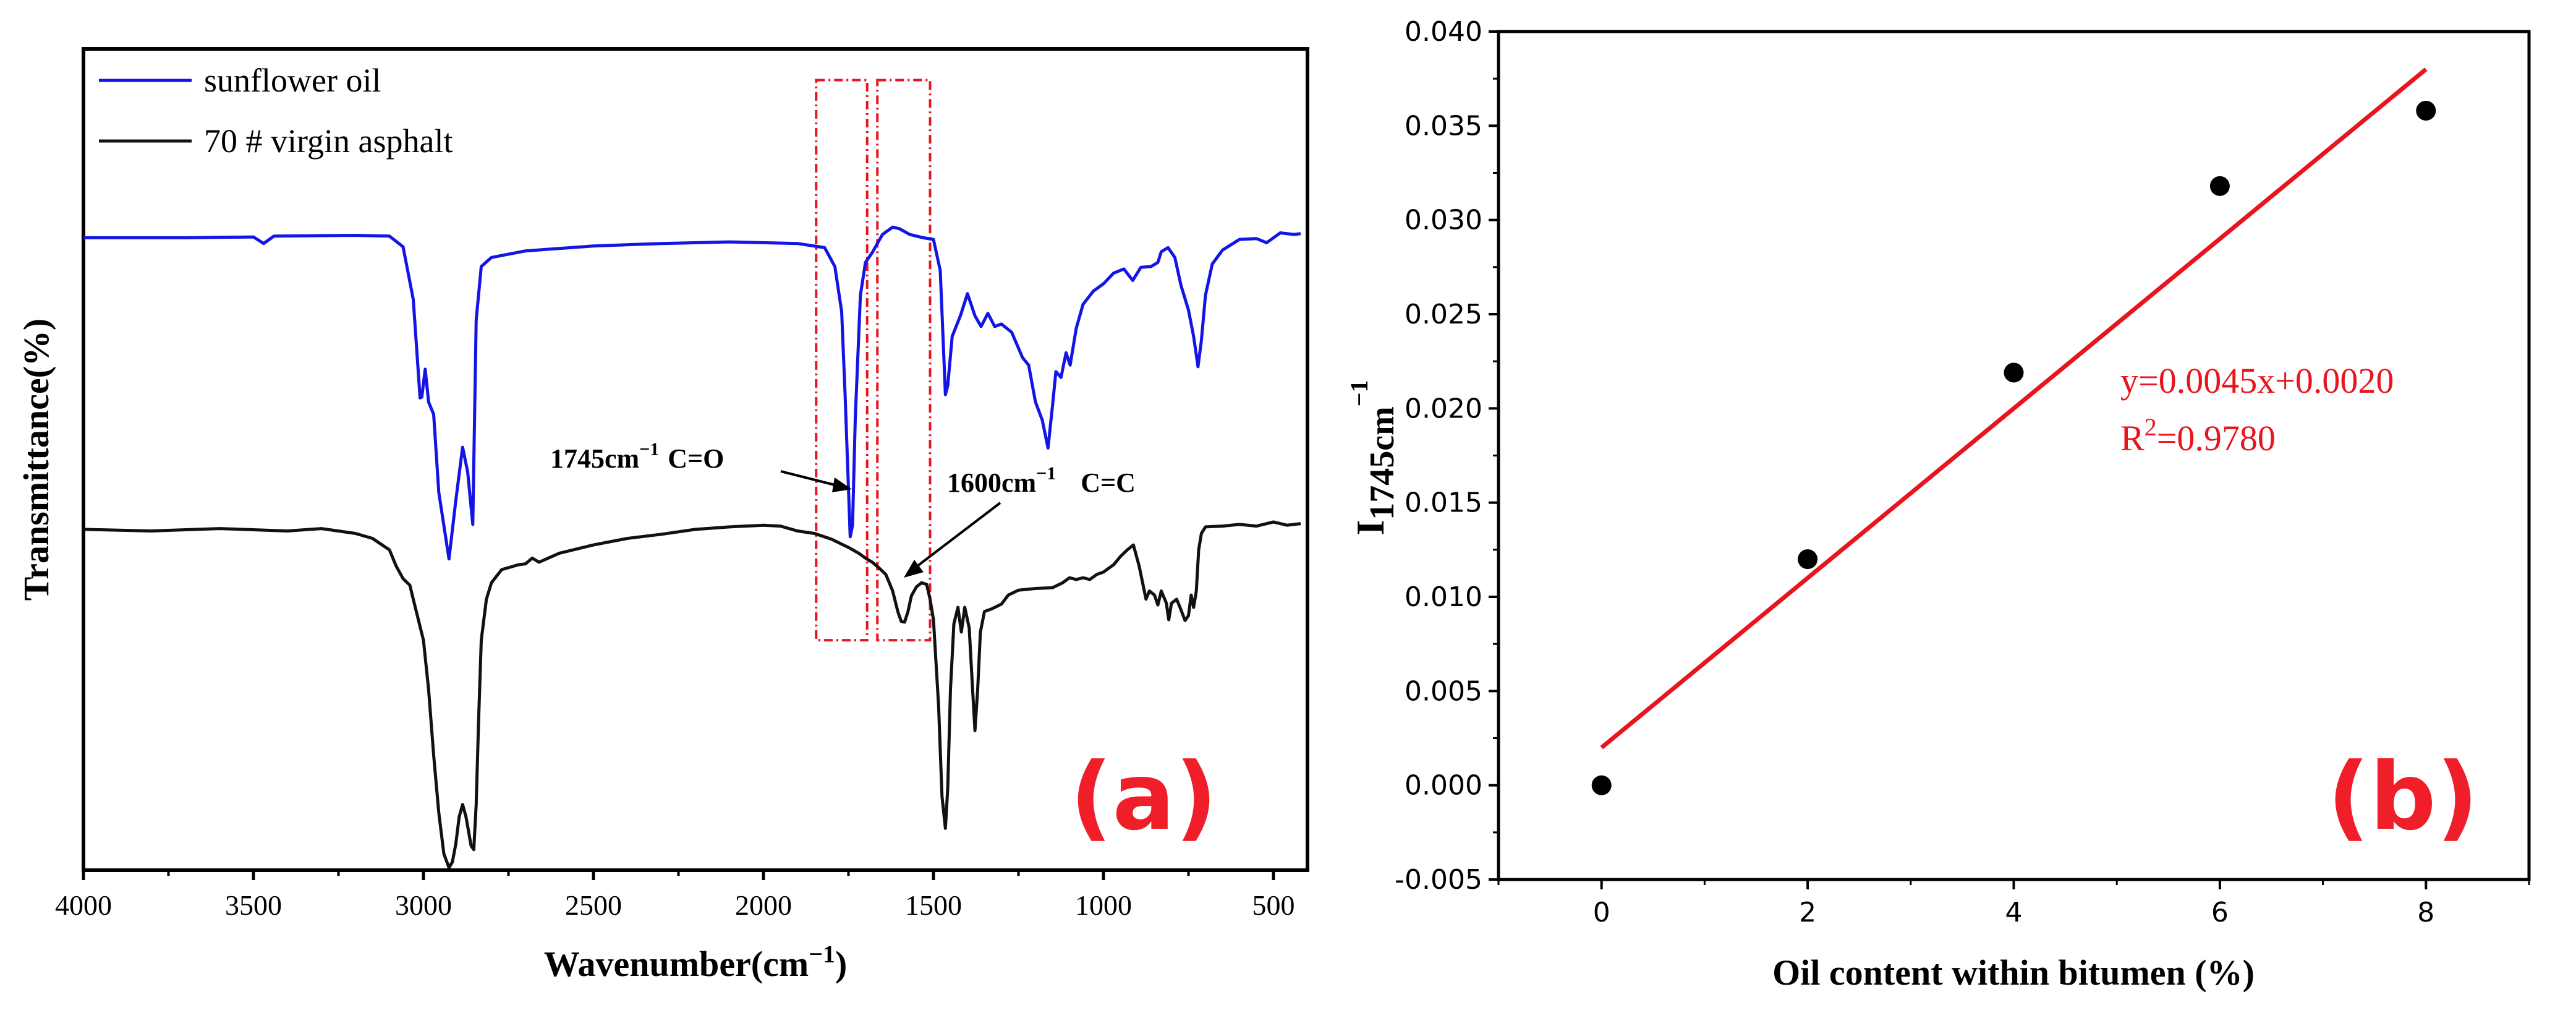 The width and height of the screenshot is (2576, 1010). What do you see at coordinates (1443, 221) in the screenshot?
I see `y-tick-label: 0.030` at bounding box center [1443, 221].